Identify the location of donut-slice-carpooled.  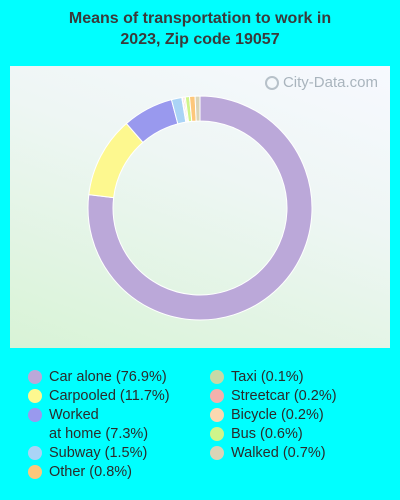
(116, 160).